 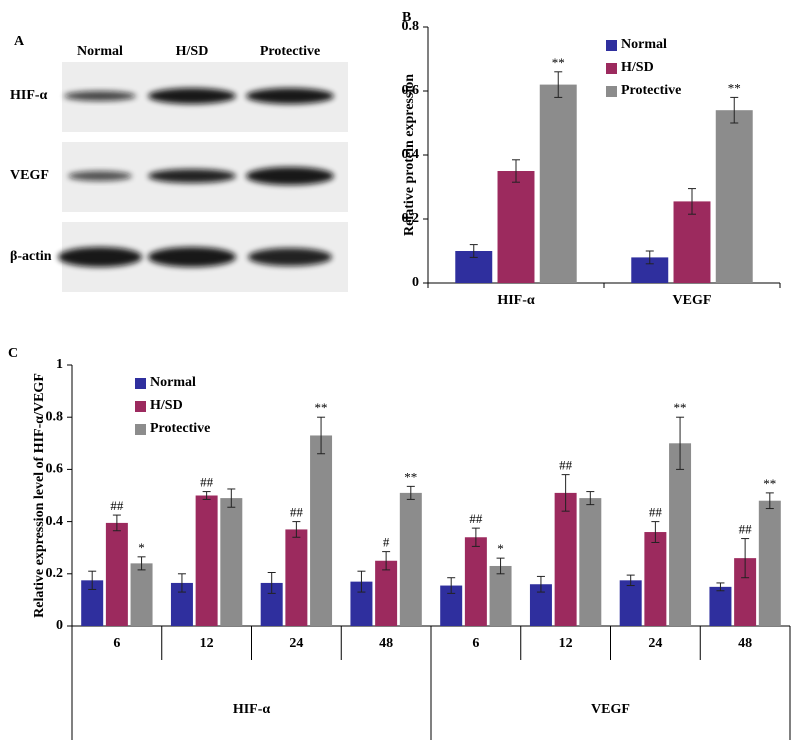 I want to click on x-tick-label: HIF-α, so click(x=516, y=300).